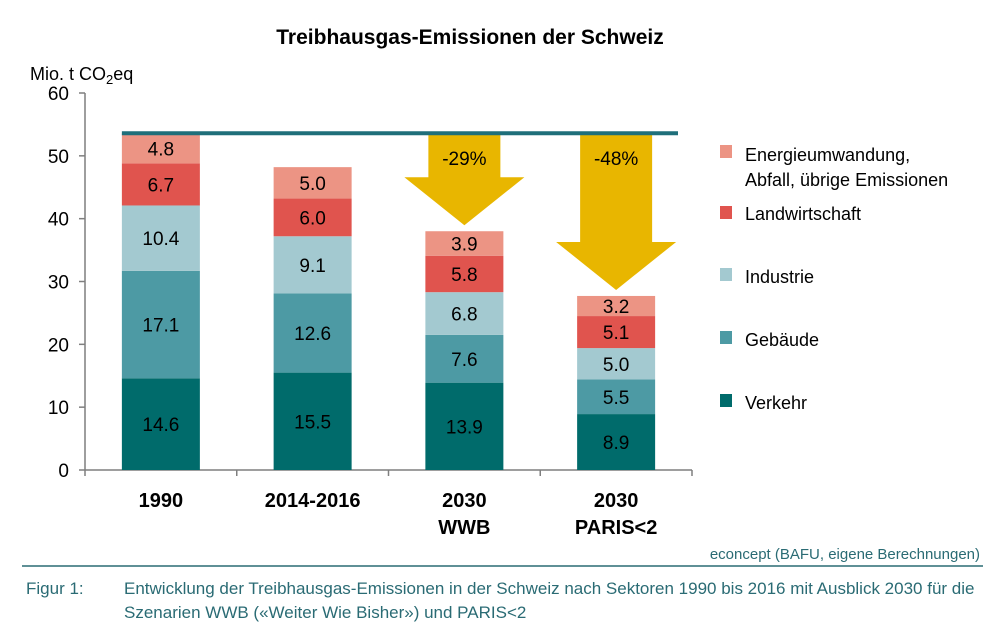 Image resolution: width=1000 pixels, height=635 pixels. I want to click on legend-label: Verkehr, so click(776, 403).